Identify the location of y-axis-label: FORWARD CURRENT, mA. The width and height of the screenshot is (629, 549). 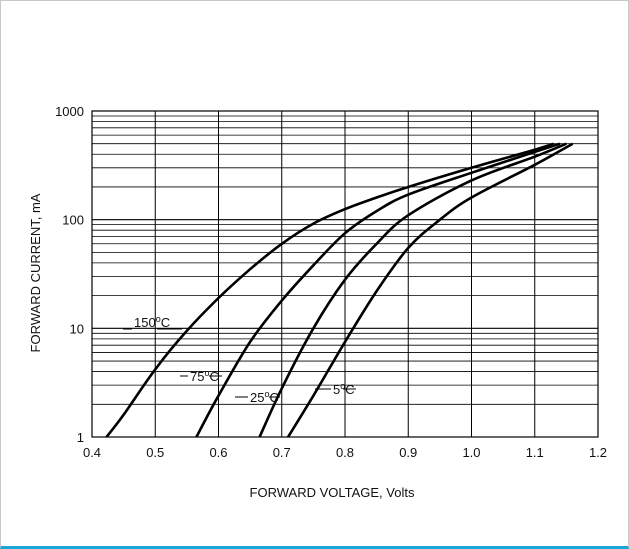
(35, 272).